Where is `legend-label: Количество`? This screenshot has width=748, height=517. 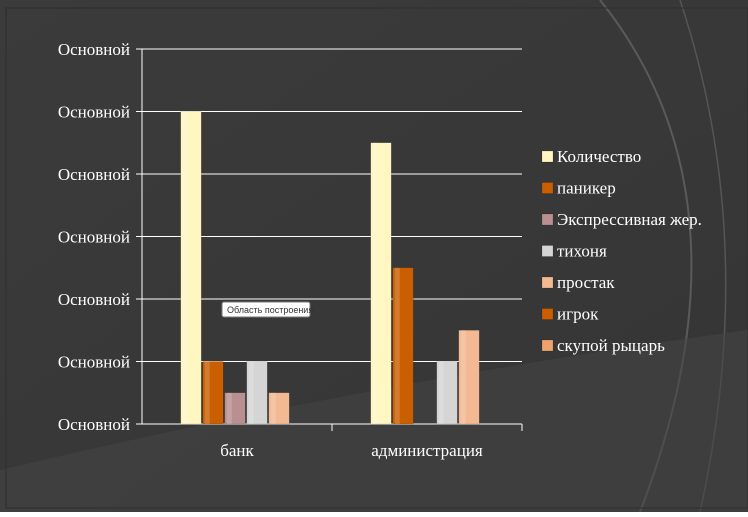
legend-label: Количество is located at coordinates (599, 156).